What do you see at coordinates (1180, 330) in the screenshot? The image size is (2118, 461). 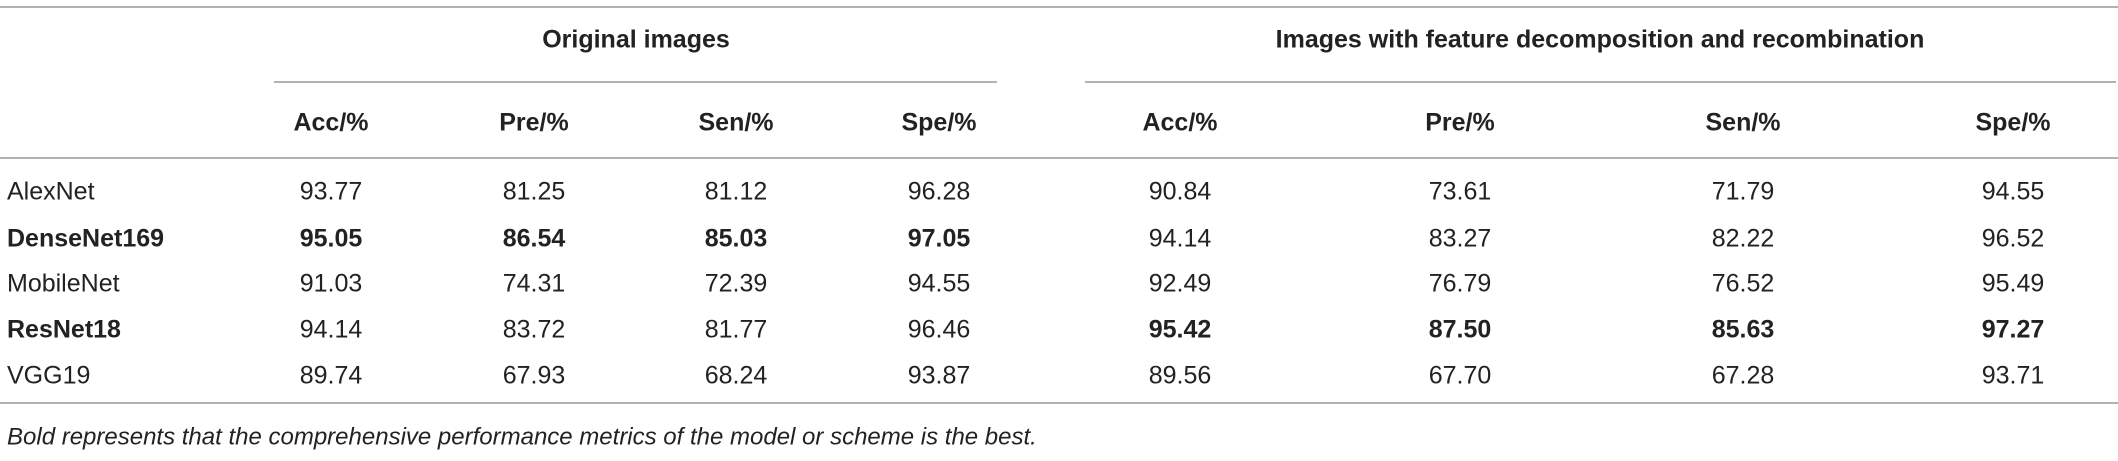 I see `cell: 95.42` at bounding box center [1180, 330].